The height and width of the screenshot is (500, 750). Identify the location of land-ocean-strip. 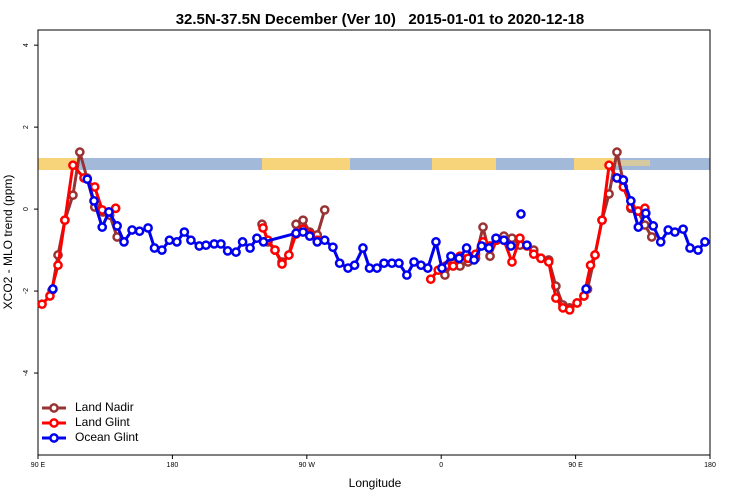
(374, 164).